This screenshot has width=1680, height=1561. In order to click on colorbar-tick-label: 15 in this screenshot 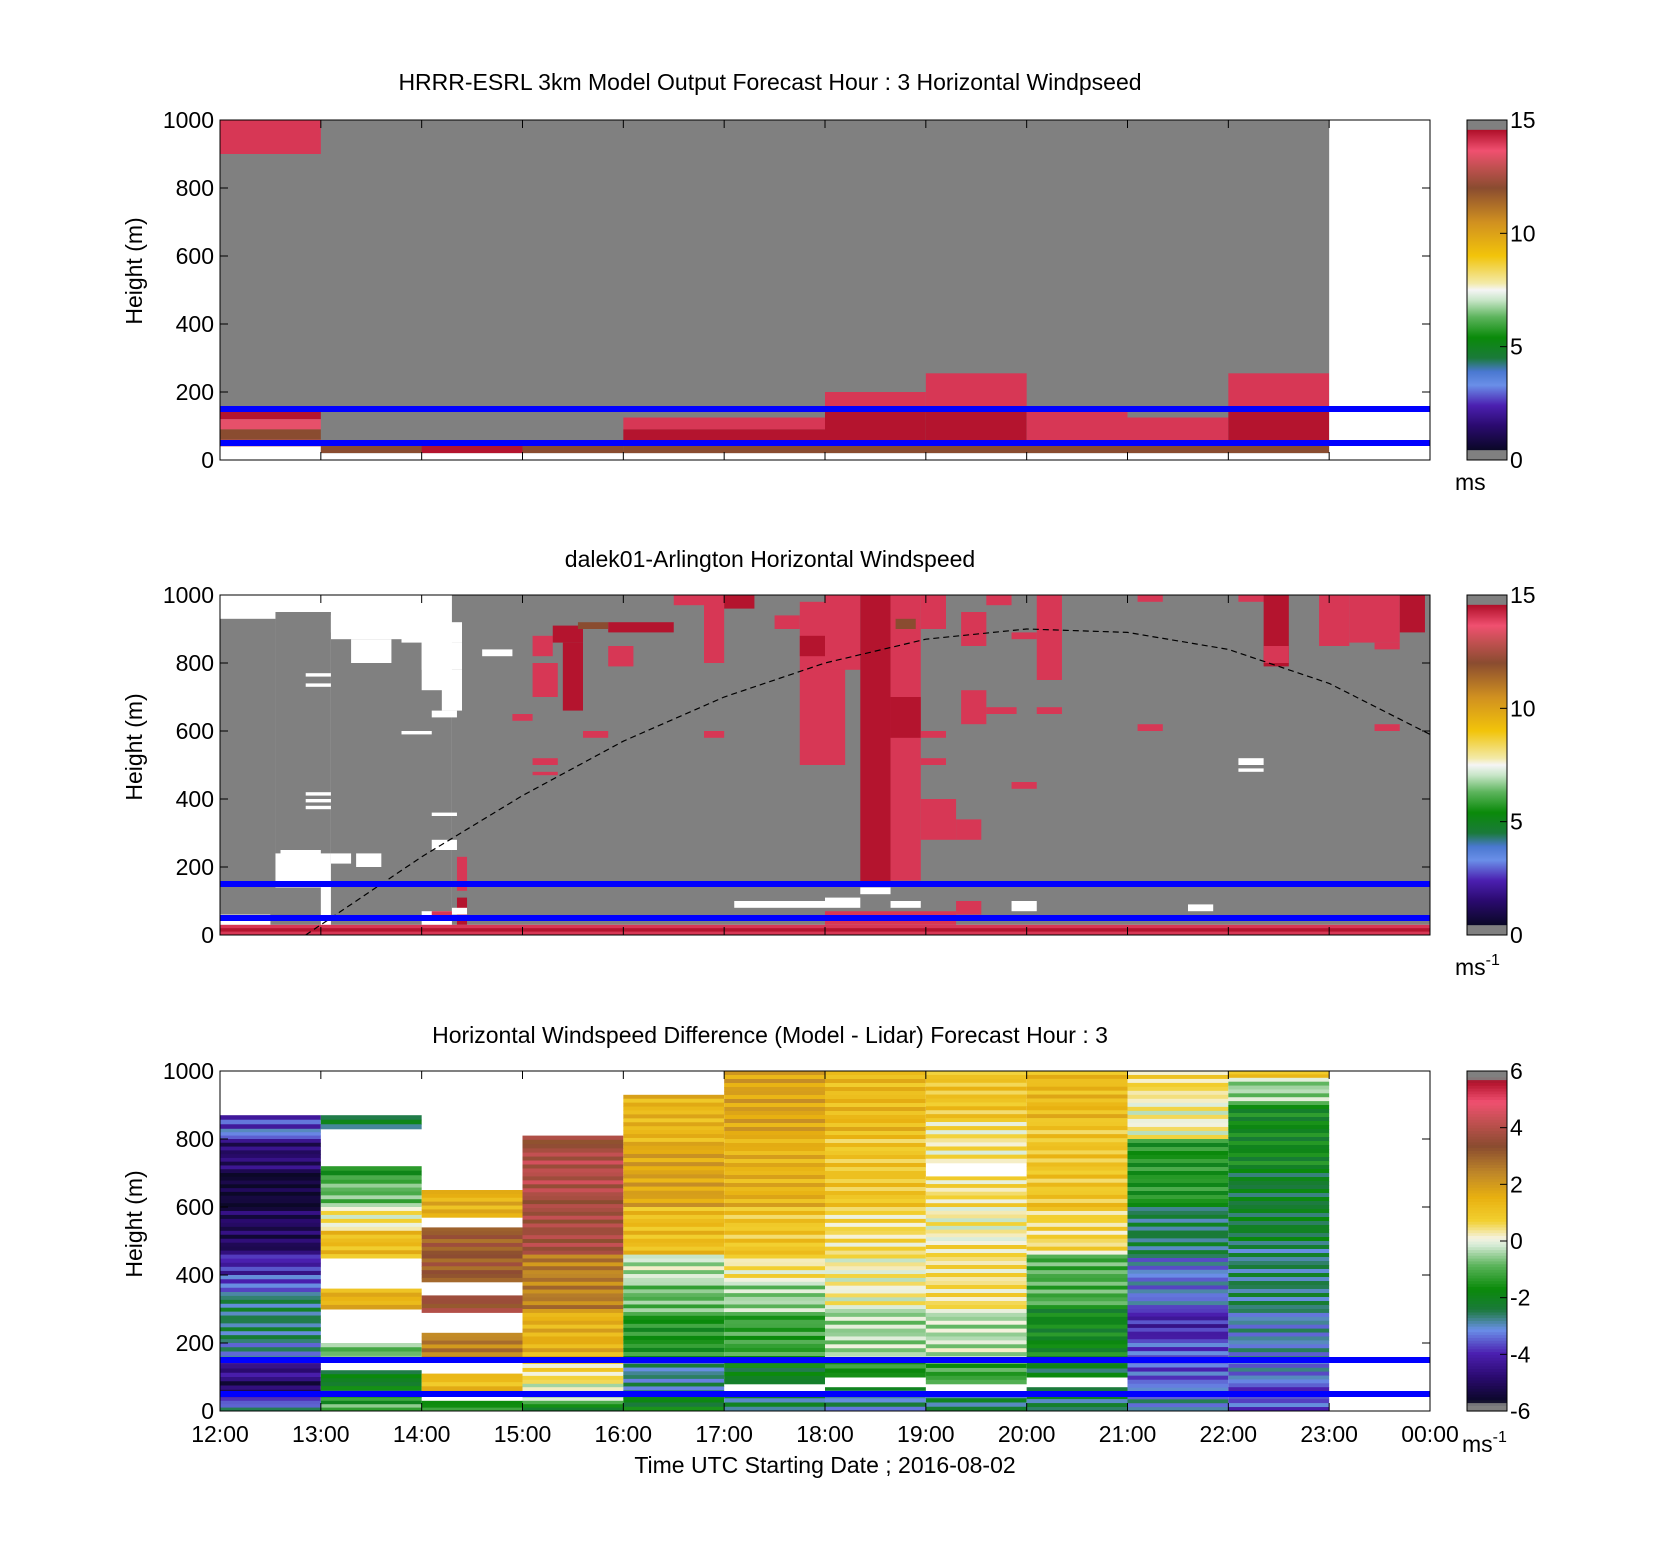, I will do `click(1523, 595)`.